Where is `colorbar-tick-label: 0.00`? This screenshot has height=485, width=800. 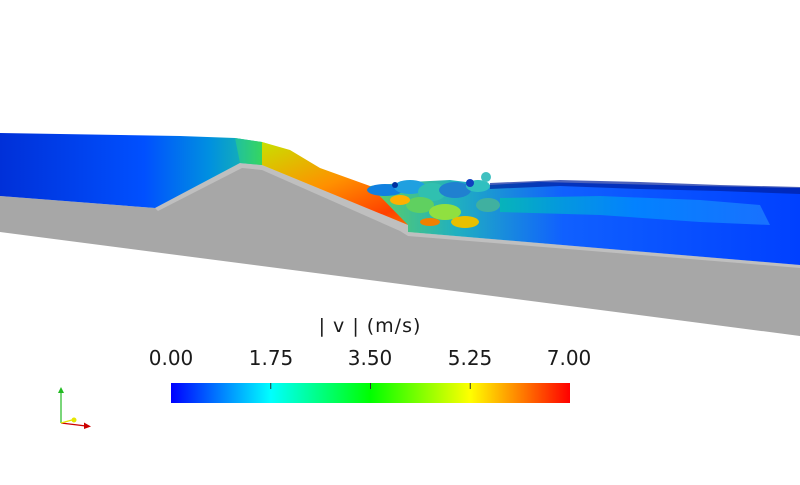
colorbar-tick-label: 0.00 is located at coordinates (171, 358).